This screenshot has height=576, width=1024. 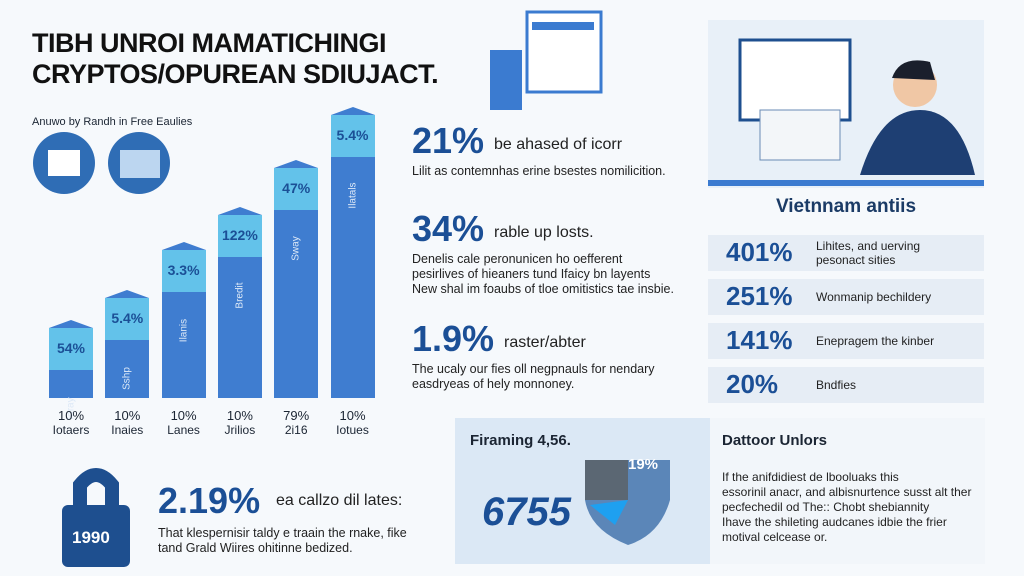 What do you see at coordinates (759, 252) in the screenshot?
I see `row-value: 401%` at bounding box center [759, 252].